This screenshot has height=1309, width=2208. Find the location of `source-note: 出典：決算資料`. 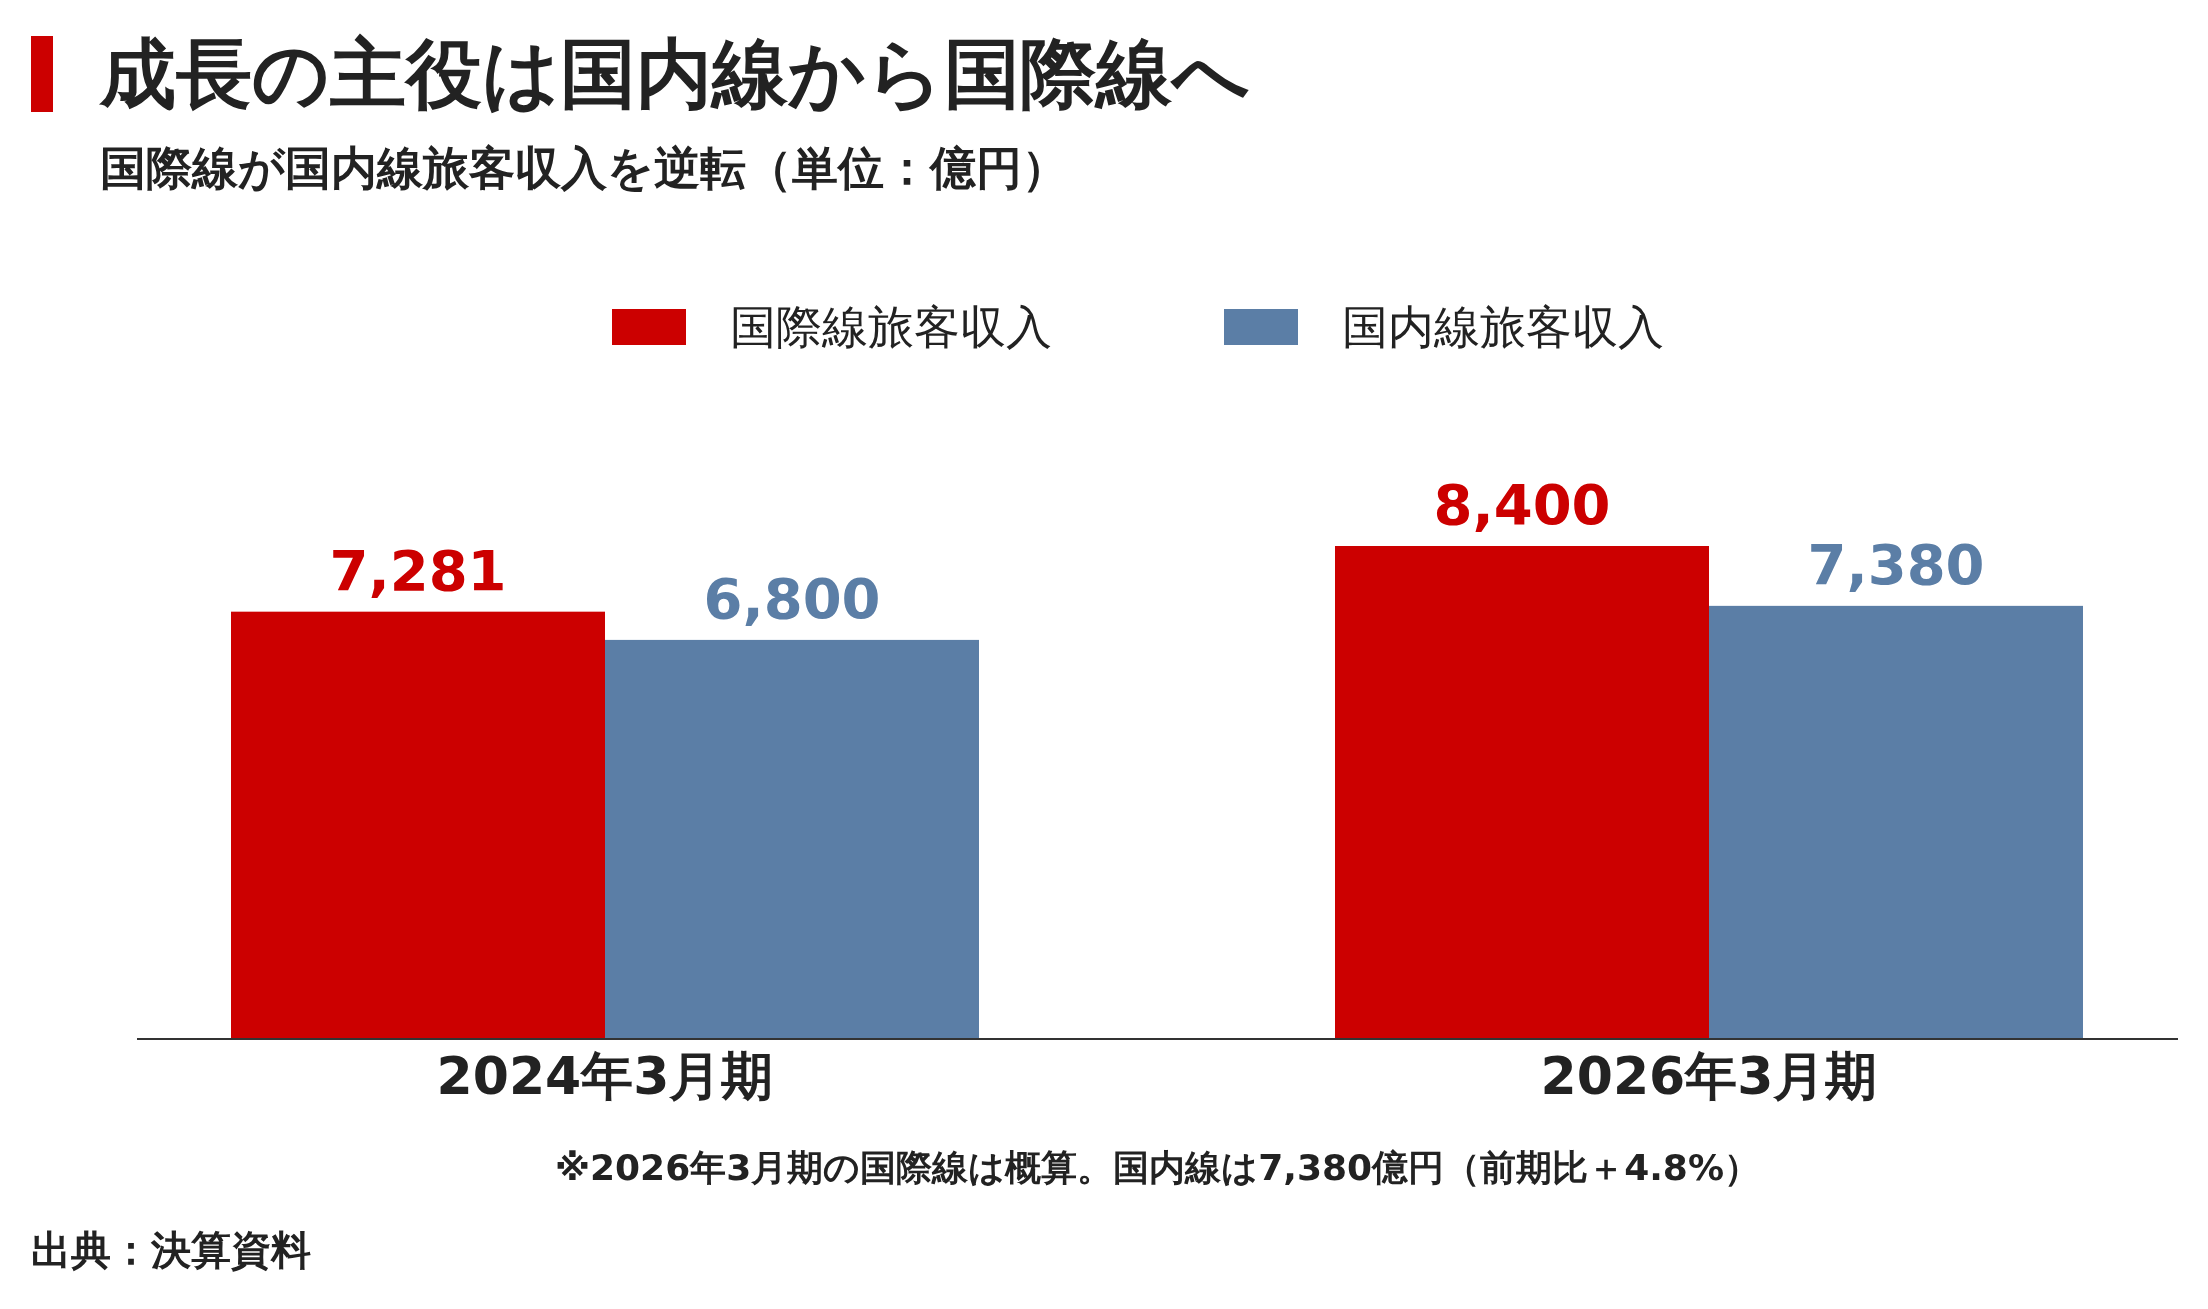

source-note: 出典：決算資料 is located at coordinates (171, 1250).